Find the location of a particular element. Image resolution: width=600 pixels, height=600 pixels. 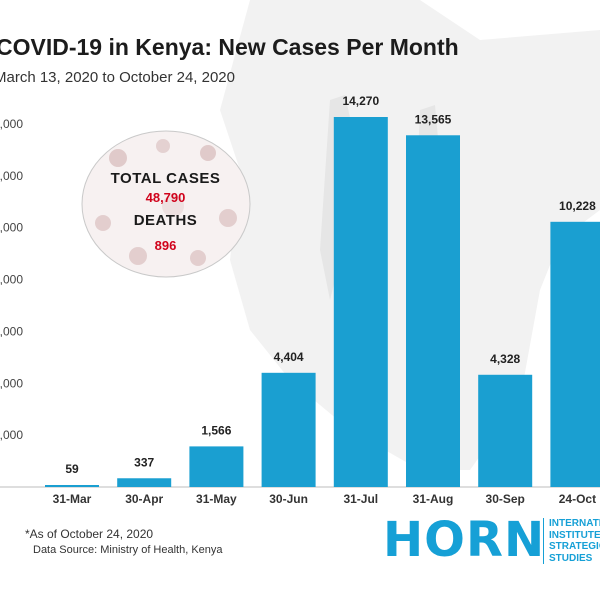

y-tick-label: 6,000 is located at coordinates (11, 331).